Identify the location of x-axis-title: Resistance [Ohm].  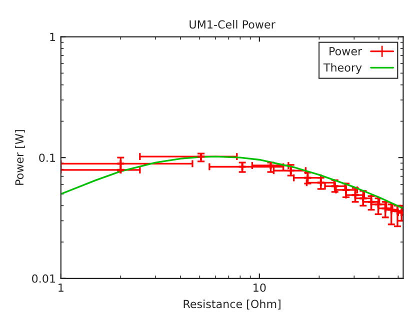
(232, 305).